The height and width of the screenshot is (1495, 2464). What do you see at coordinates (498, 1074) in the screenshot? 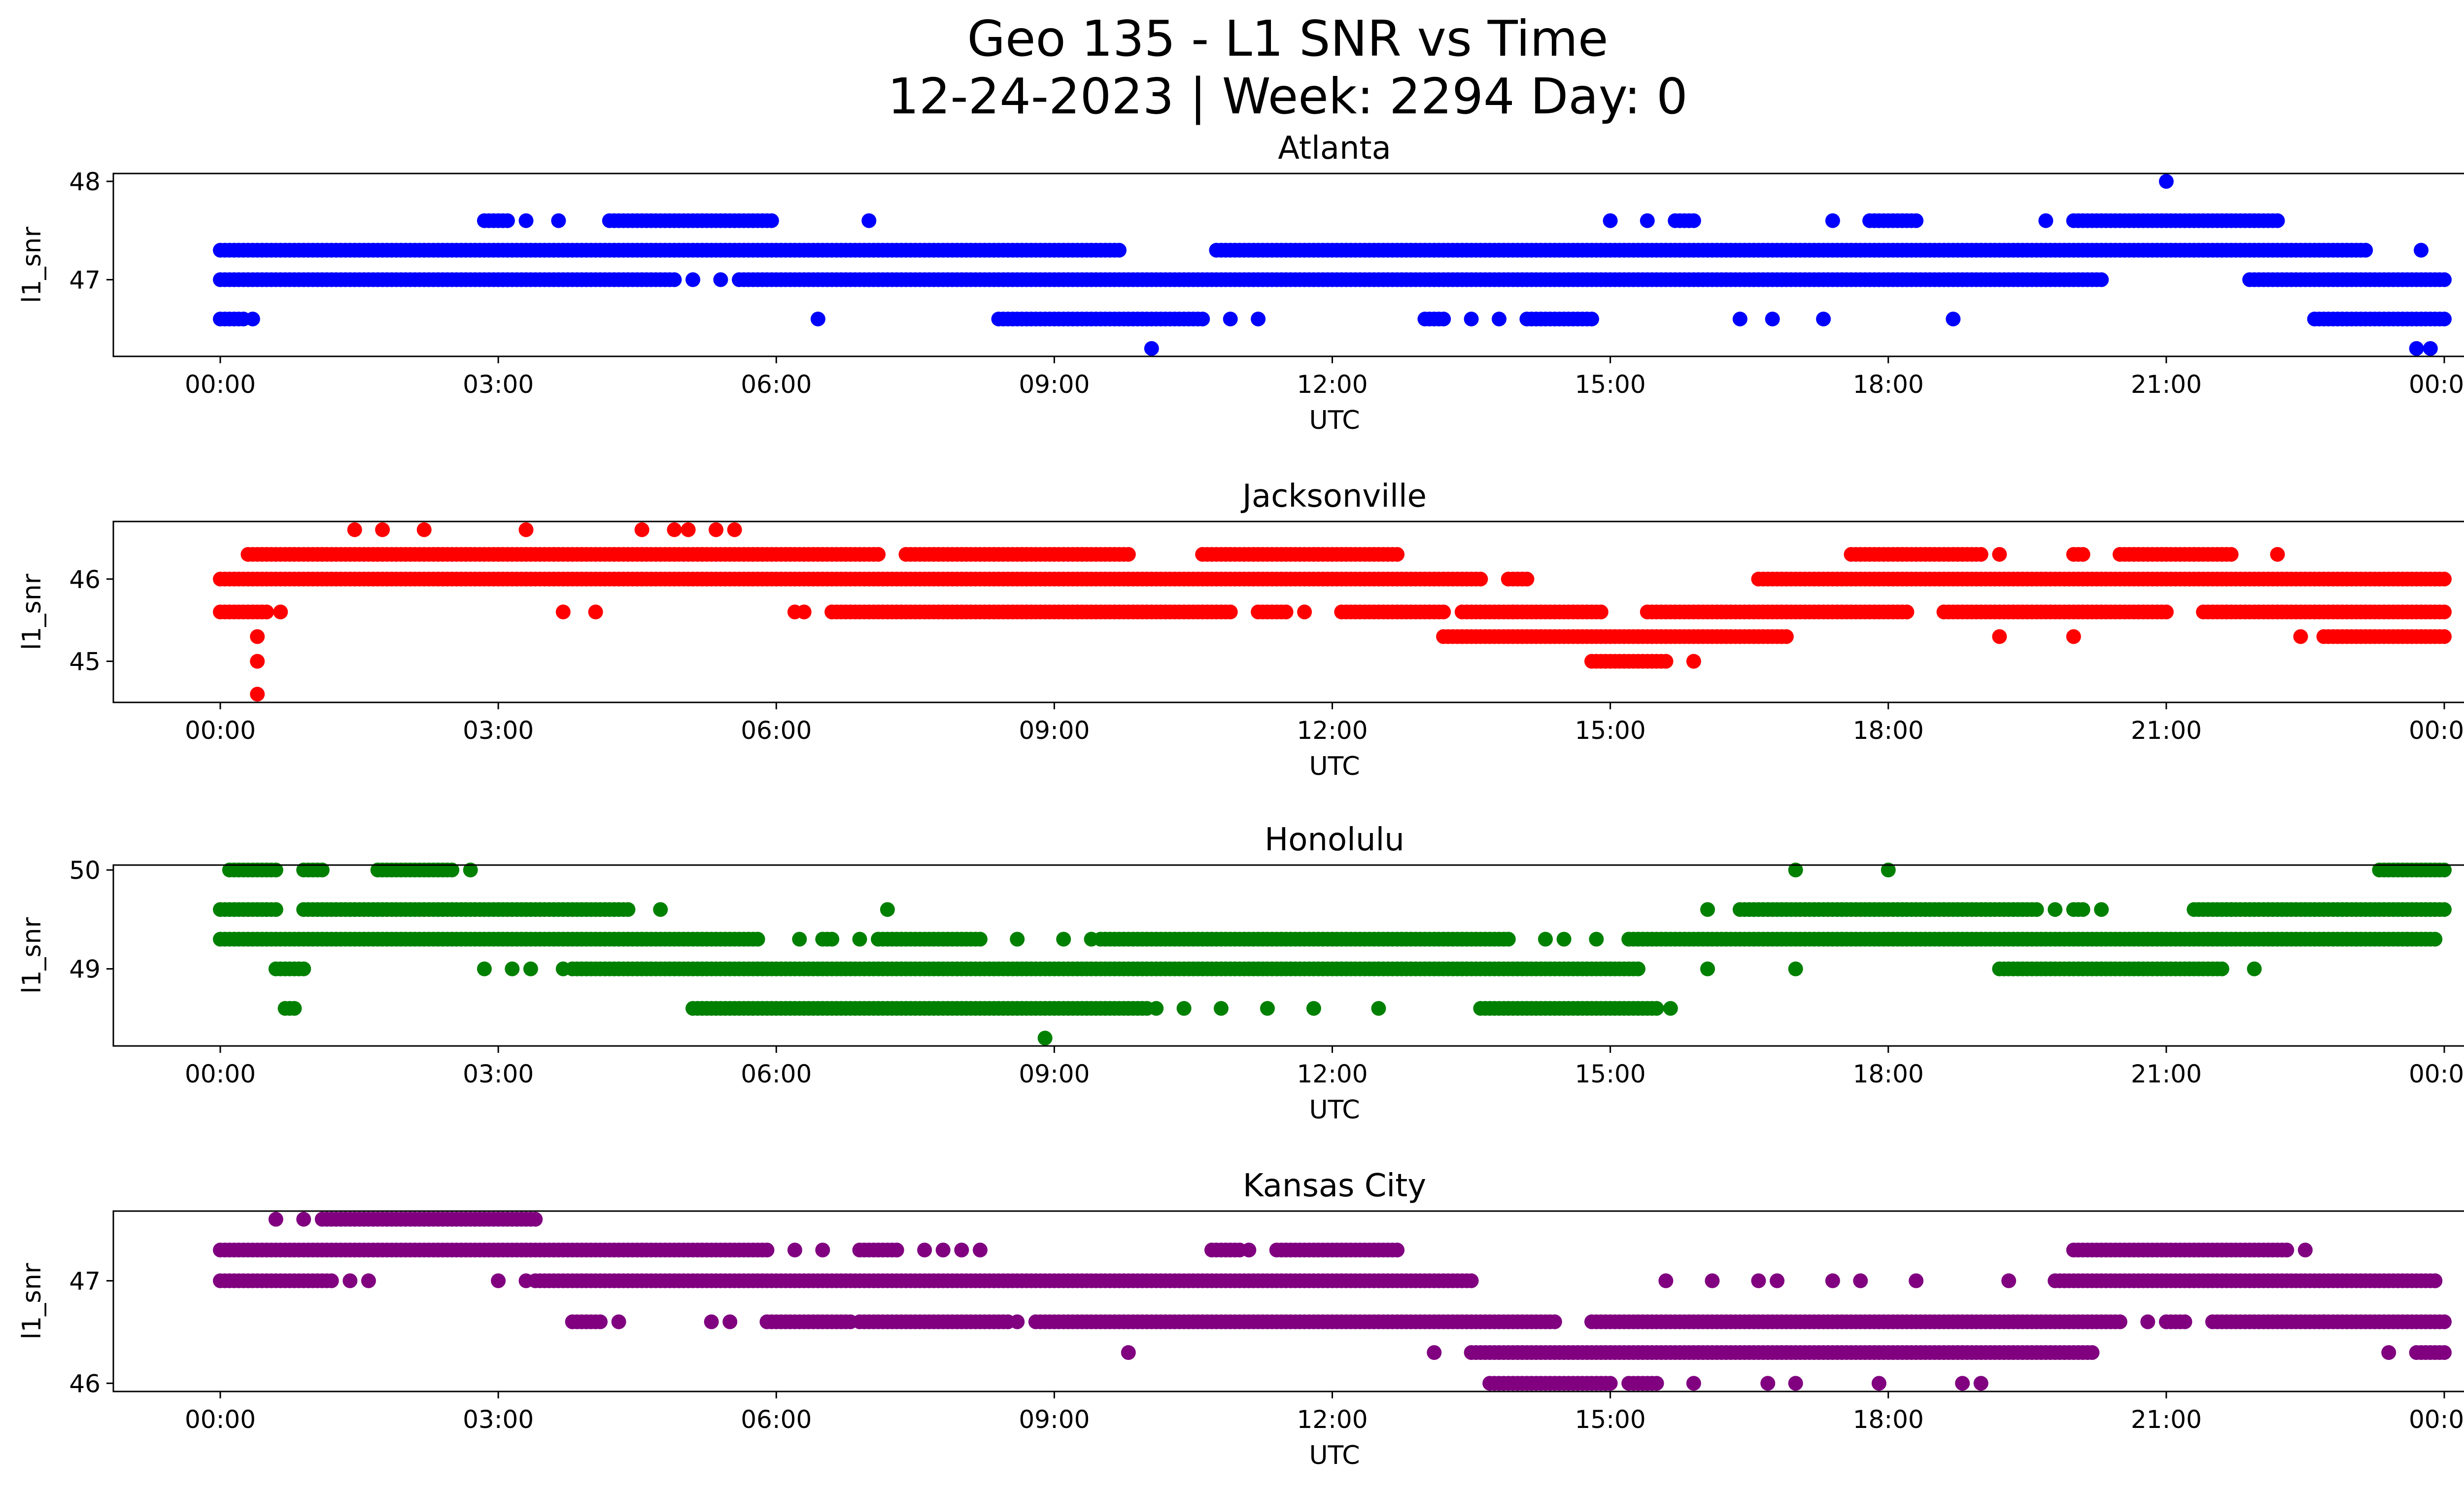
I see `x-tick-label: 03:00` at bounding box center [498, 1074].